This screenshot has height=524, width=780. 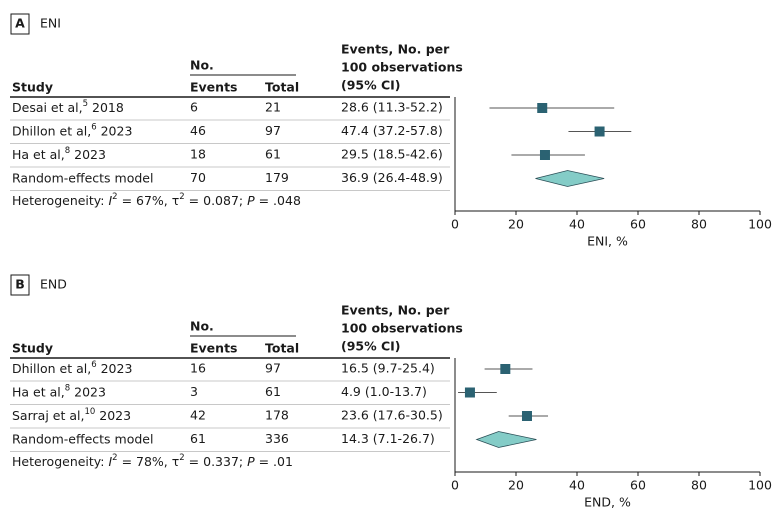 I want to click on study-year: 2018, so click(x=108, y=107).